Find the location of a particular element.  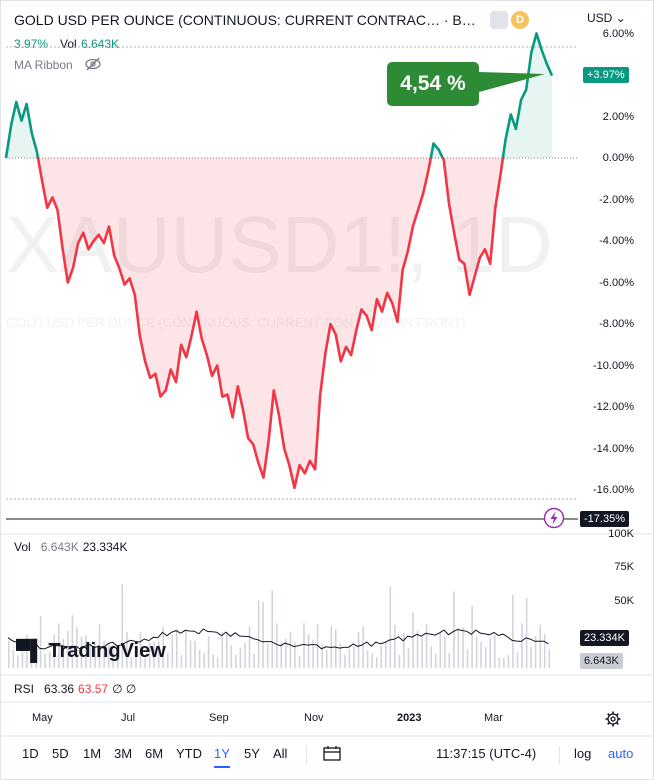

timeframe-all-button: All is located at coordinates (280, 753).